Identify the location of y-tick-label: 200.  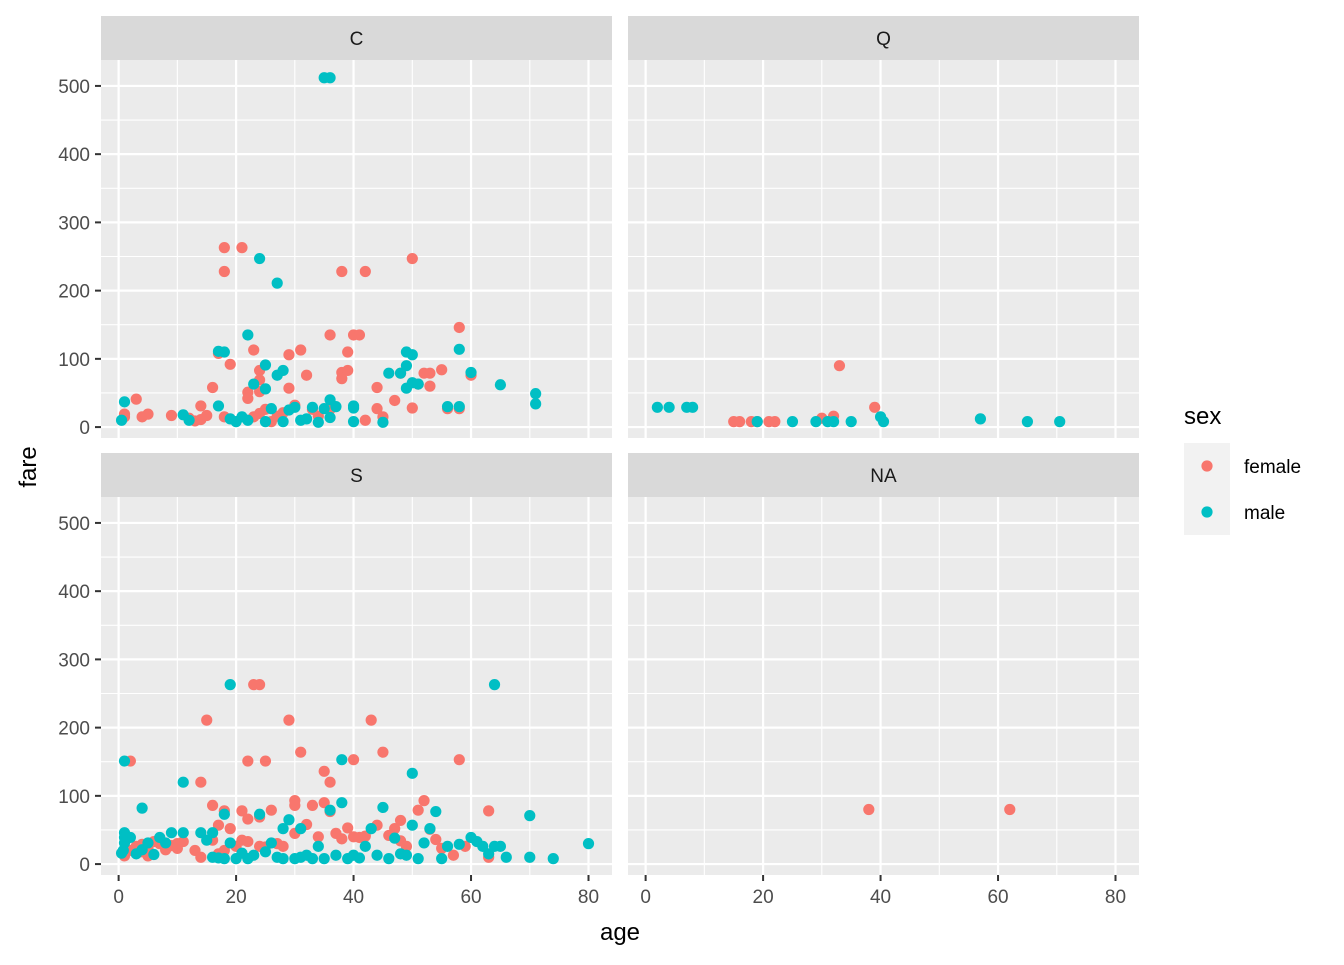
(74, 729).